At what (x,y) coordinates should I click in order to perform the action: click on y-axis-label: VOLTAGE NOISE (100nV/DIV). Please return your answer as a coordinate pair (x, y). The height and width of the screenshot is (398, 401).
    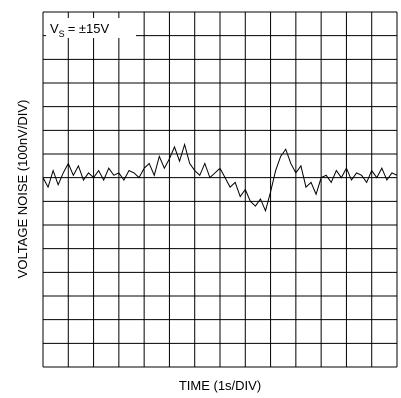
    Looking at the image, I should click on (22, 189).